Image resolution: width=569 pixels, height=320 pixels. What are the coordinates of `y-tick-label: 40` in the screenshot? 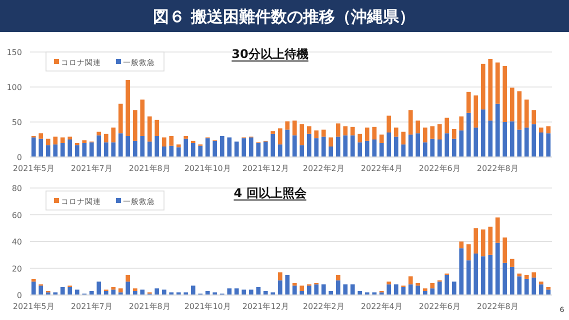 It's located at (17, 242).